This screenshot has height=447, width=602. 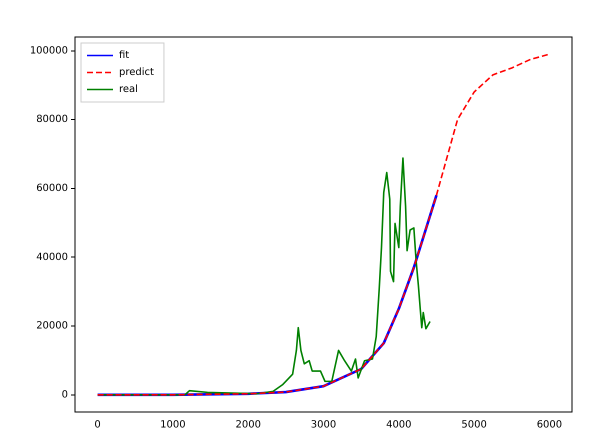 I want to click on x-tick-label: 0, so click(x=97, y=425).